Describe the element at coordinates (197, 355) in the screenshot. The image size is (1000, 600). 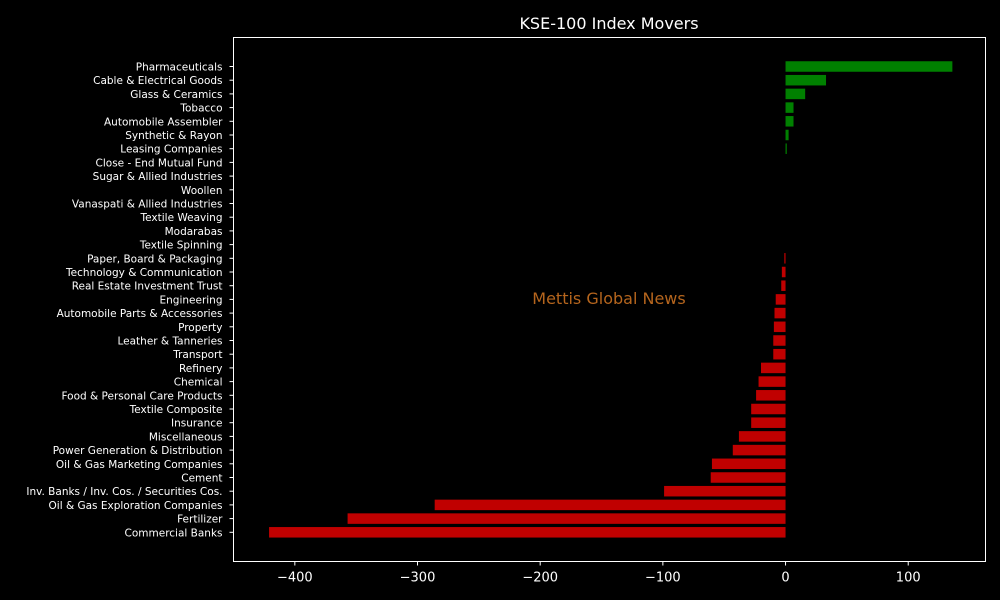
I see `category-label: Transport` at that location.